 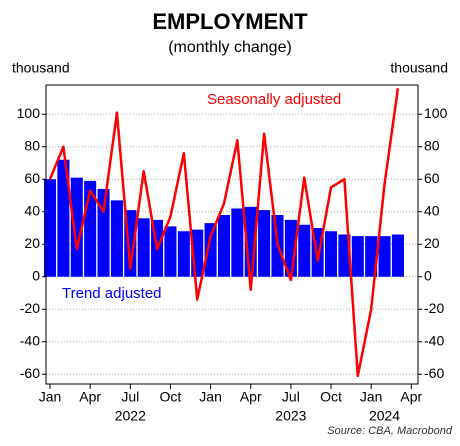 What do you see at coordinates (390, 431) in the screenshot?
I see `source: Source: CBA, Macrobond` at bounding box center [390, 431].